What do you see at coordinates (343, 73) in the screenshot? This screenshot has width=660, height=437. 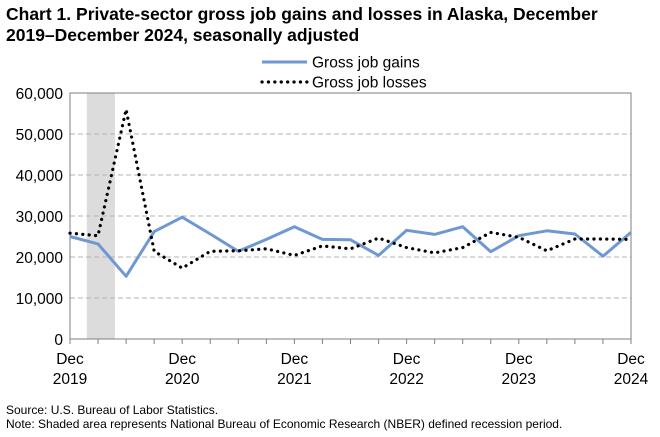 I see `legend: Gross job gains Gross job losses` at bounding box center [343, 73].